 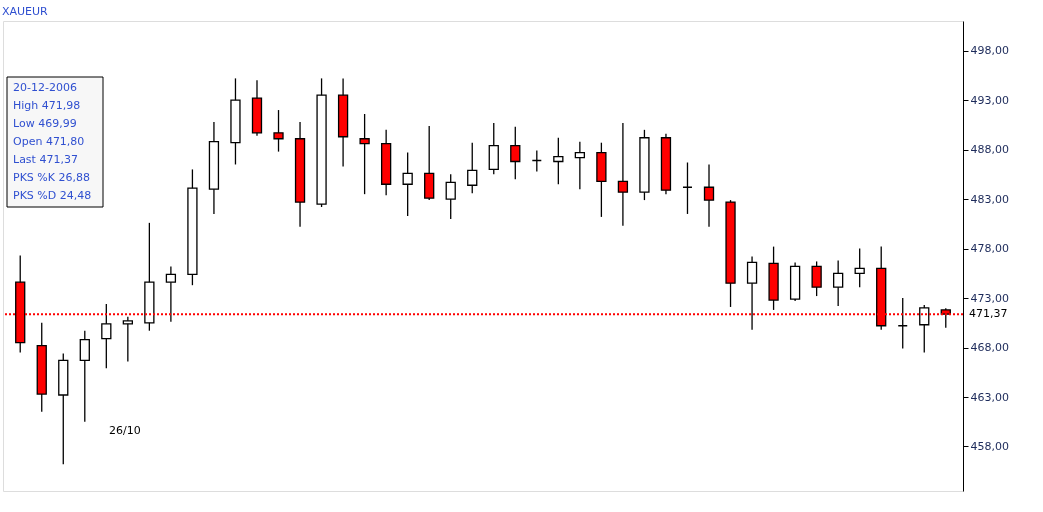 What do you see at coordinates (49, 141) in the screenshot?
I see `annotation: Open 471,80` at bounding box center [49, 141].